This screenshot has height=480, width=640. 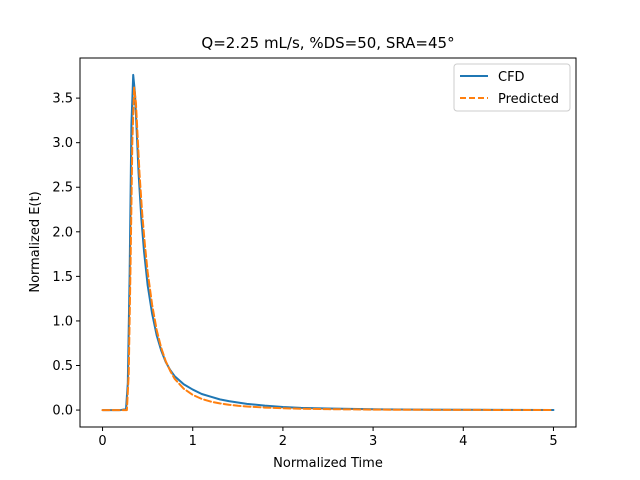 I want to click on legend-label-predicted: Predicted, so click(x=528, y=99).